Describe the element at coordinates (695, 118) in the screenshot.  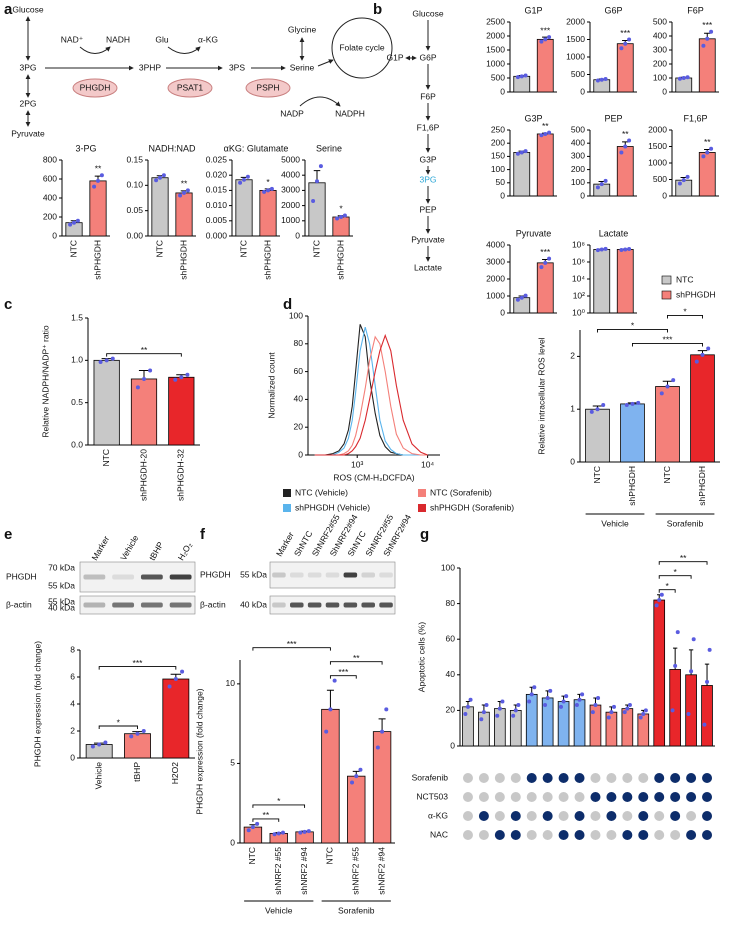
I see `chart-title: F1,6P` at that location.